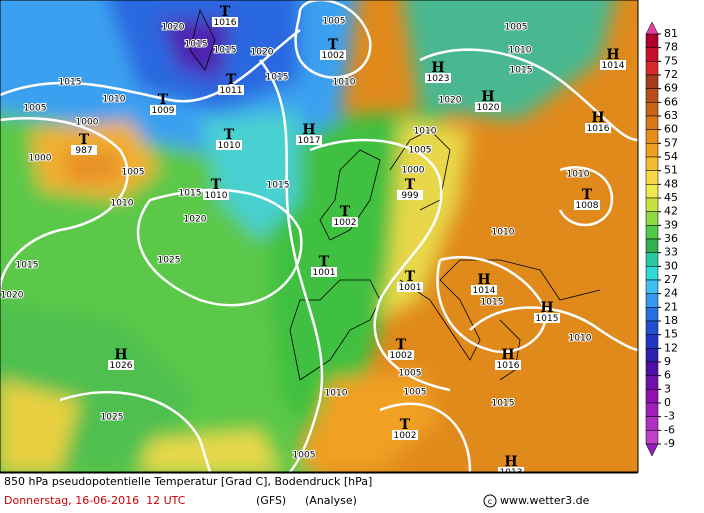  I want to click on footer-run: (Analyse), so click(331, 500).